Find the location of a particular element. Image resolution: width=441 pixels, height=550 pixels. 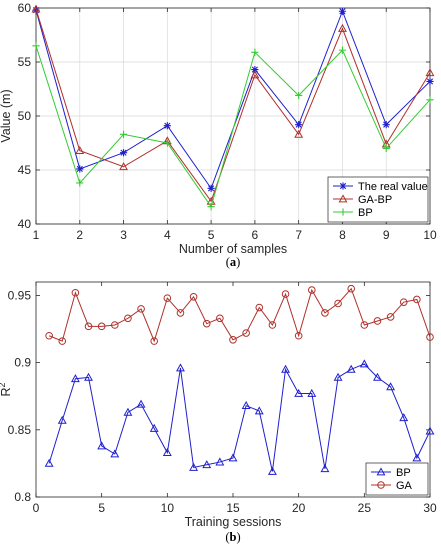

chart-b-caption: (b) is located at coordinates (232, 537).